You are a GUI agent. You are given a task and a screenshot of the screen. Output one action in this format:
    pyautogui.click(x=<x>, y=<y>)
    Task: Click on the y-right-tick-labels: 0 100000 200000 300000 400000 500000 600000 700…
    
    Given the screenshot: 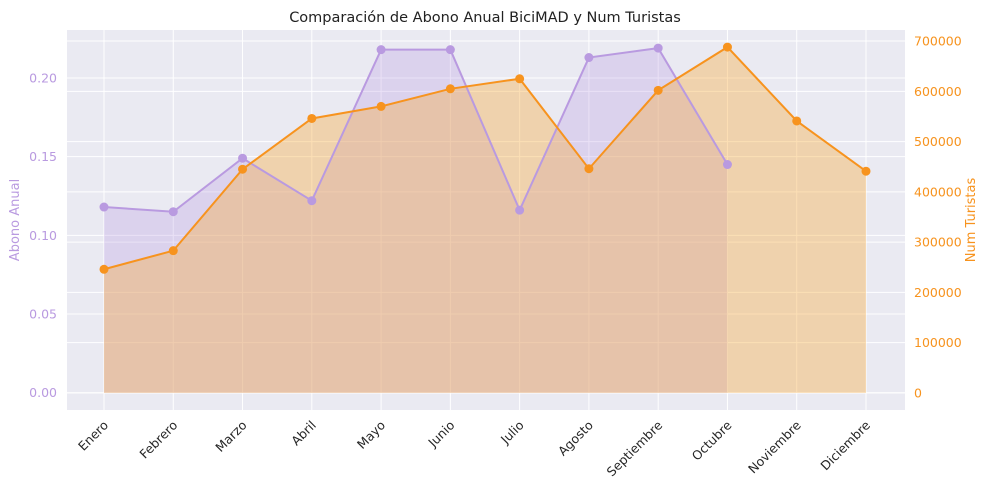 What is the action you would take?
    pyautogui.click(x=938, y=217)
    